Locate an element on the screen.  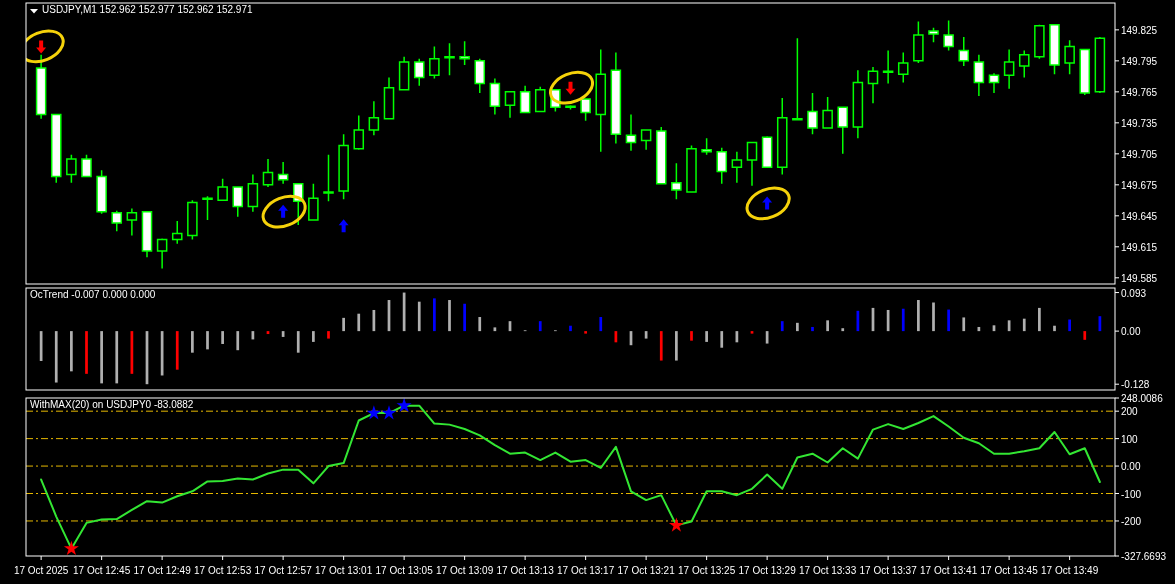
x-tick-label: 17 Oct 13:01 is located at coordinates (343, 570).